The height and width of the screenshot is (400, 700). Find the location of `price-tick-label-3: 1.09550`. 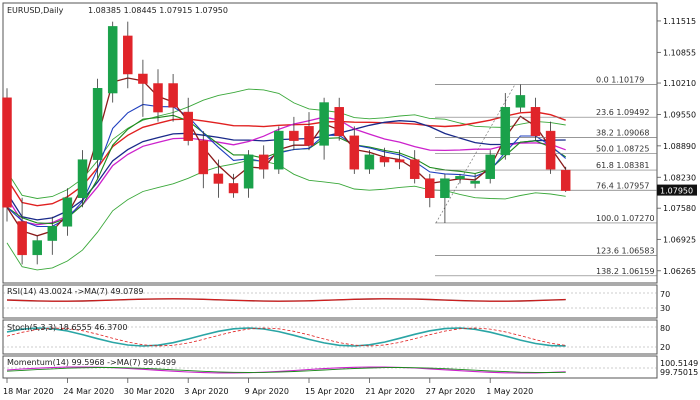

price-tick-label-3: 1.09550 is located at coordinates (679, 114).